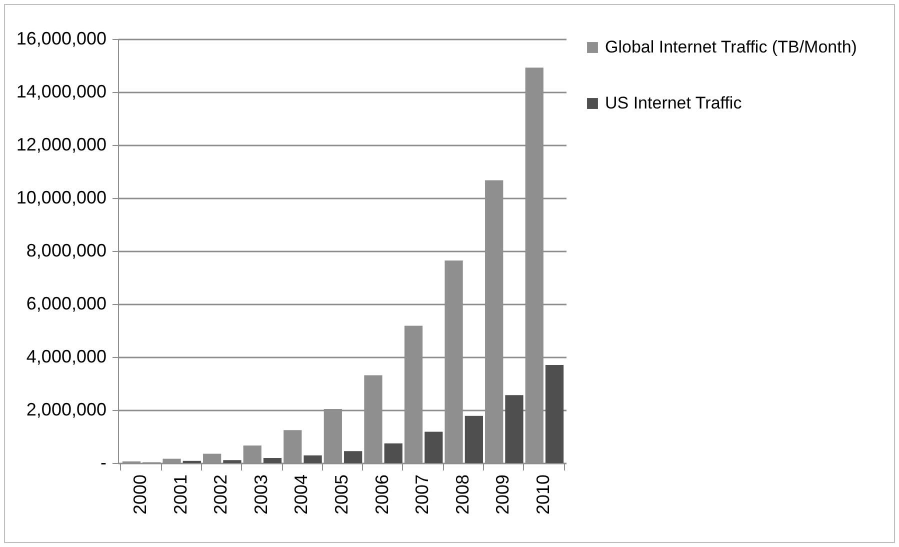  What do you see at coordinates (220, 494) in the screenshot?
I see `x-tick-label: 2002` at bounding box center [220, 494].